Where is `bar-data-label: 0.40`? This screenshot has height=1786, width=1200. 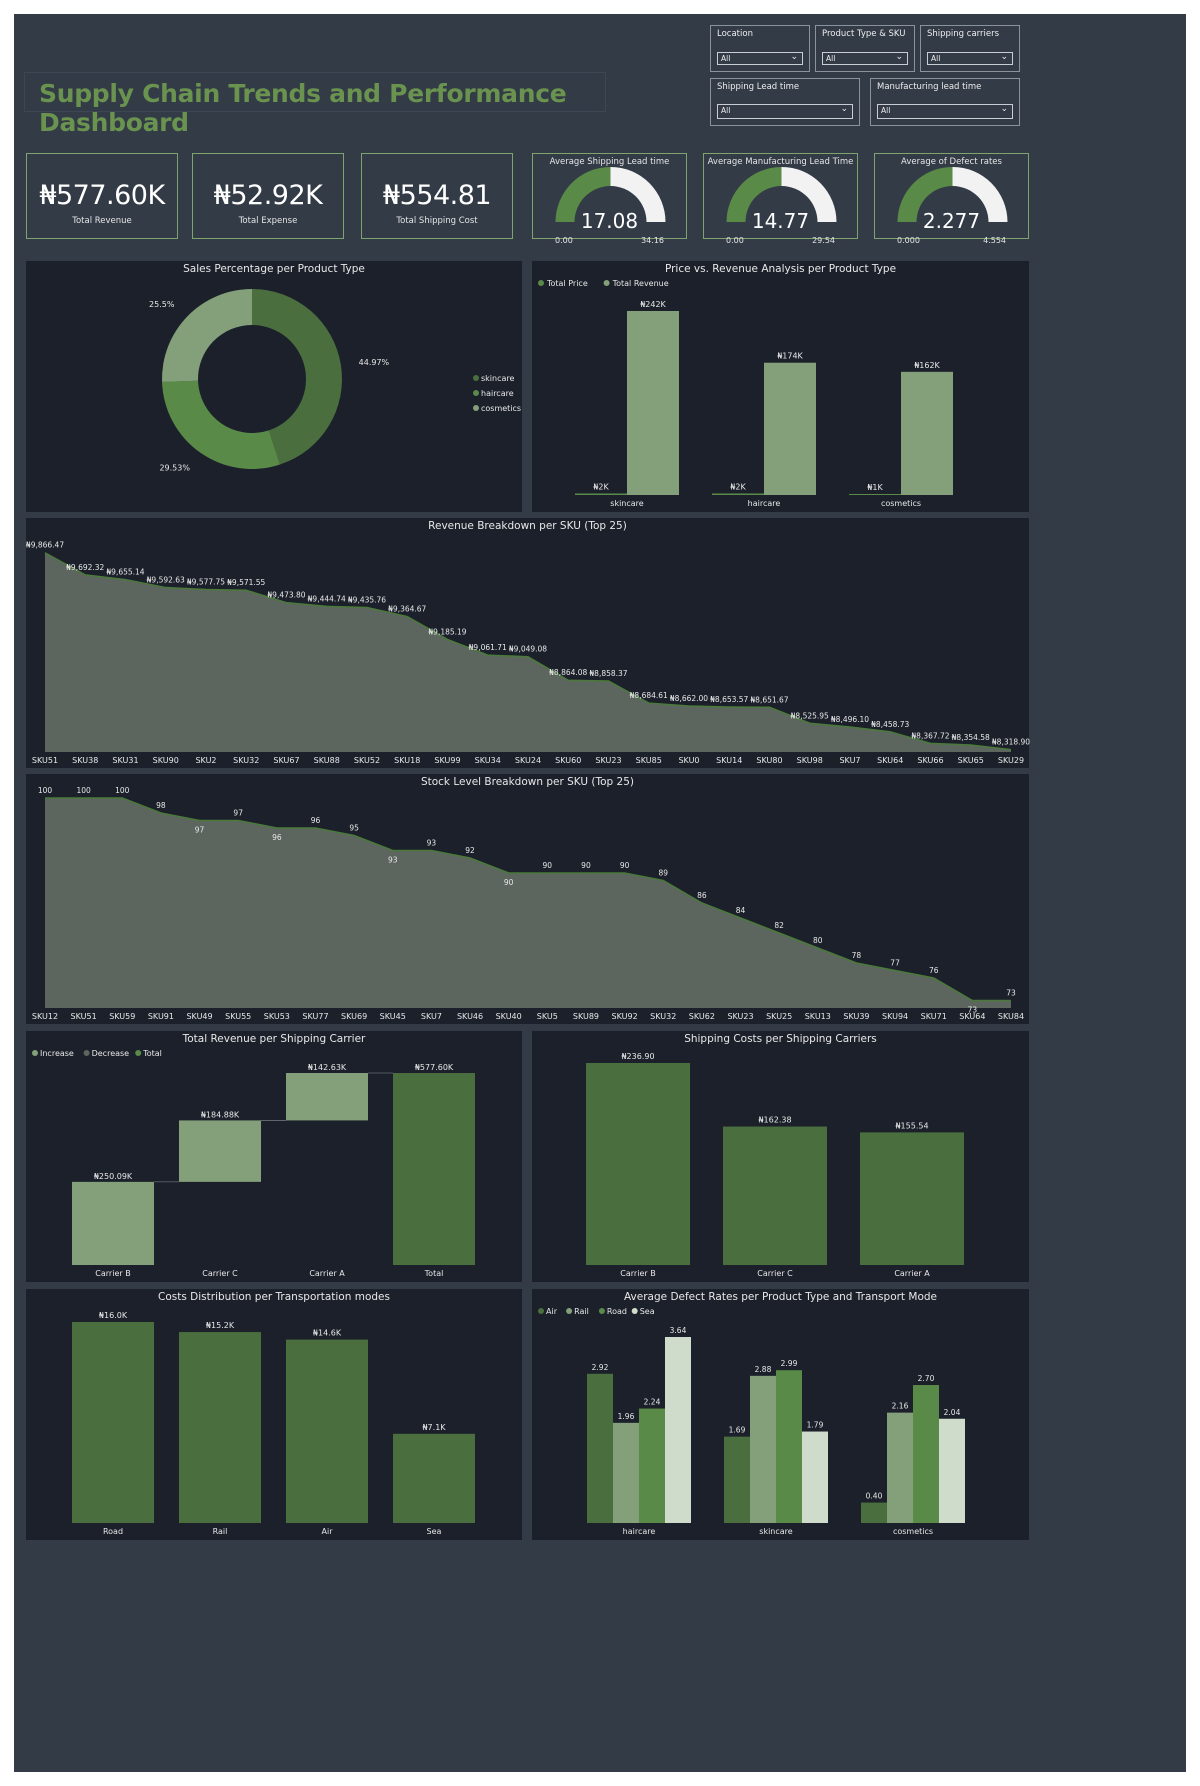 bar-data-label: 0.40 is located at coordinates (874, 1496).